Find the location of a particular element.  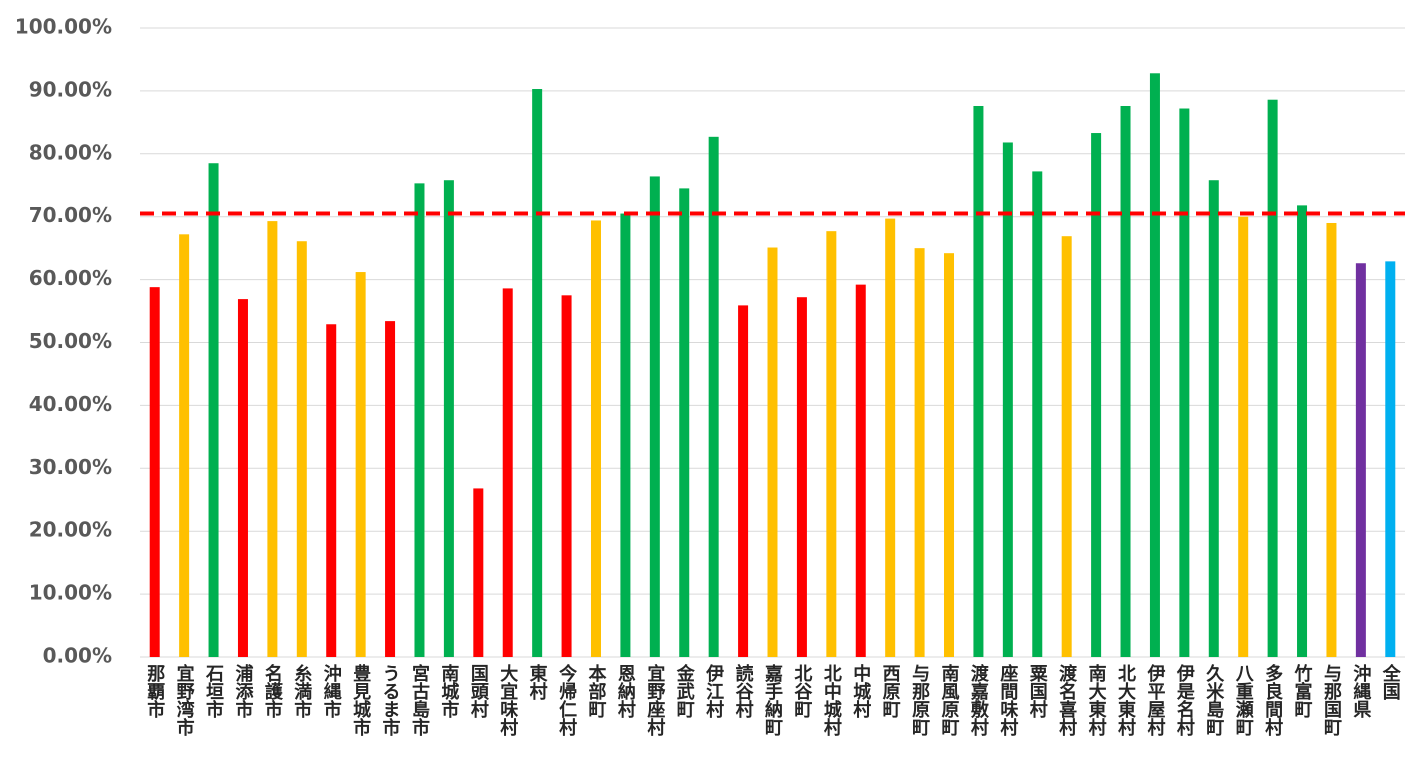

x-tick-label: 糸満市 is located at coordinates (301, 691).